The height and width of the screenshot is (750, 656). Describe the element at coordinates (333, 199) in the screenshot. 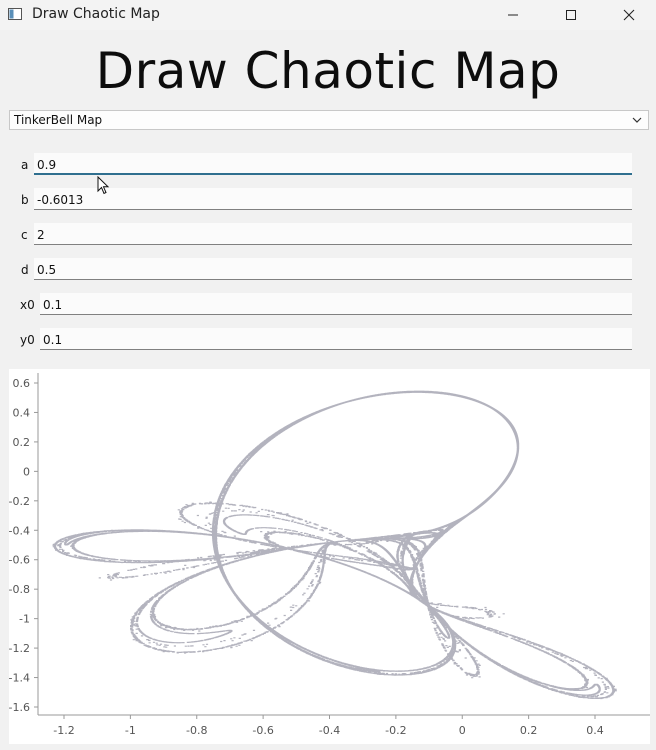

I see `param-b-input` at that location.